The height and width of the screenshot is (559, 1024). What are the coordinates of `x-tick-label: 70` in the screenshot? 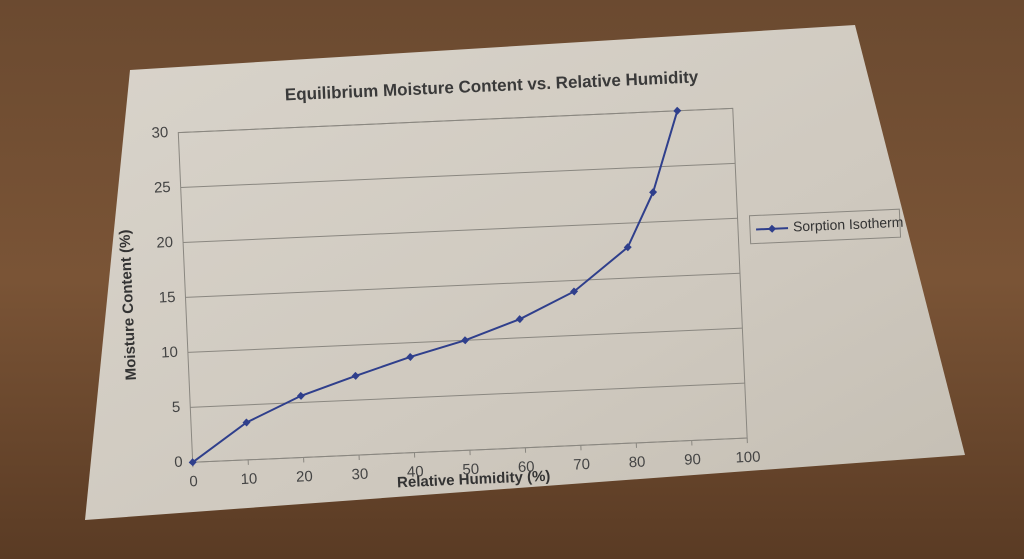 It's located at (581, 465).